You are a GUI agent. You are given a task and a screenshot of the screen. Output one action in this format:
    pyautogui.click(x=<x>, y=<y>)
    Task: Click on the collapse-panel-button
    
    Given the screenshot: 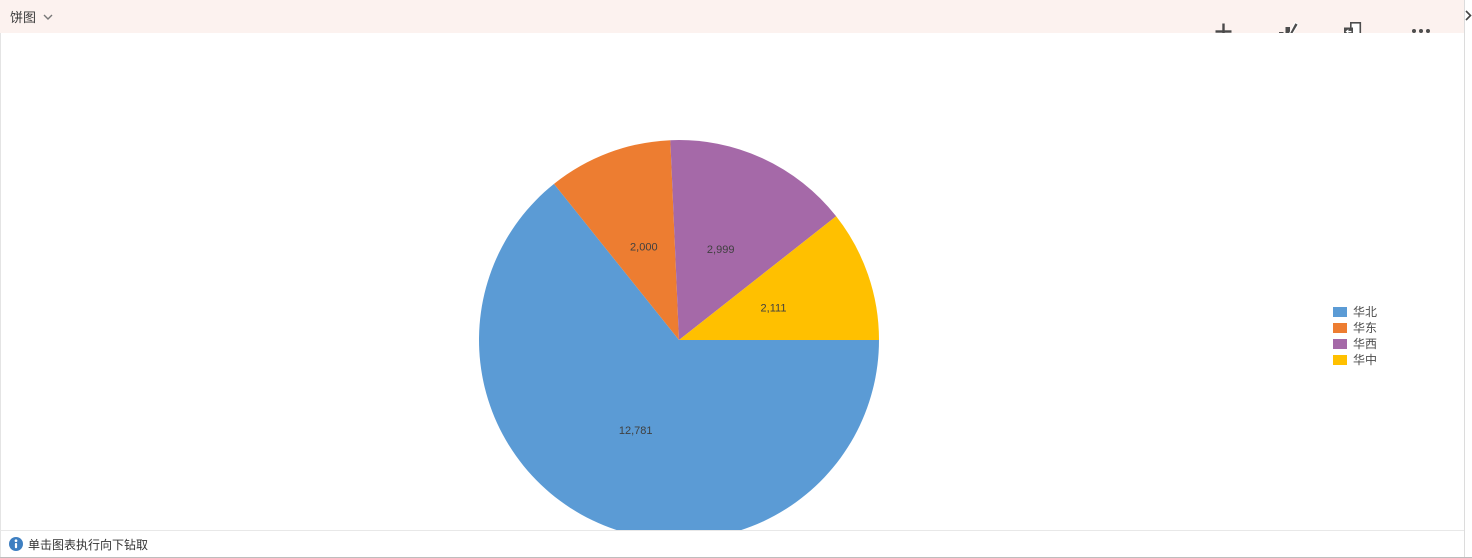 What is the action you would take?
    pyautogui.click(x=1468, y=16)
    